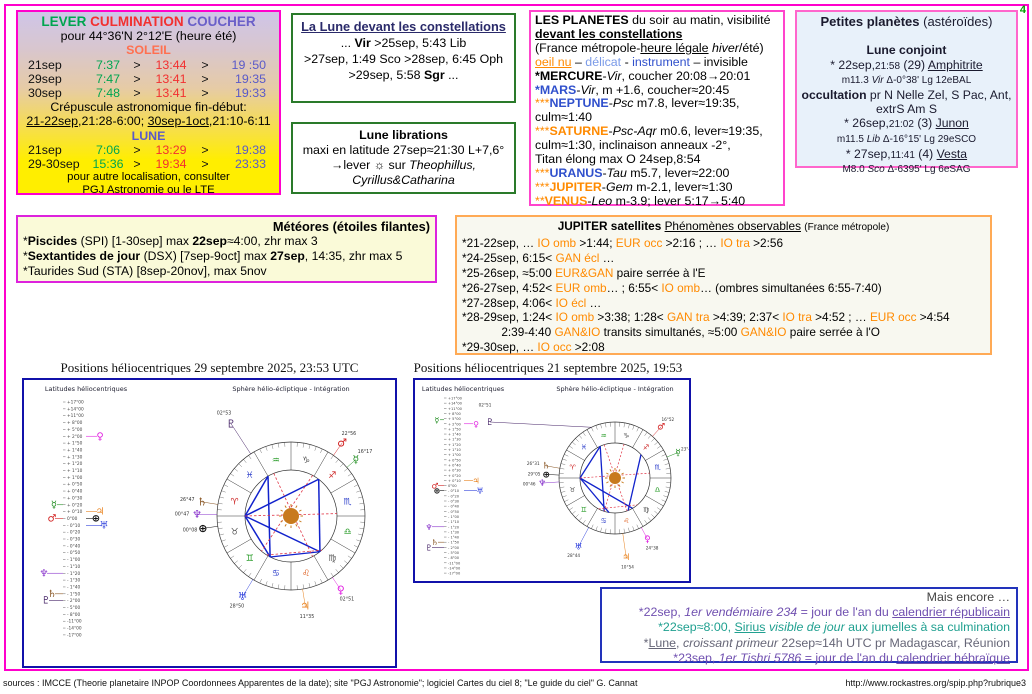 The image size is (1032, 694). I want to click on moon-constellations-title: La Lune devant les constellations, so click(403, 26).